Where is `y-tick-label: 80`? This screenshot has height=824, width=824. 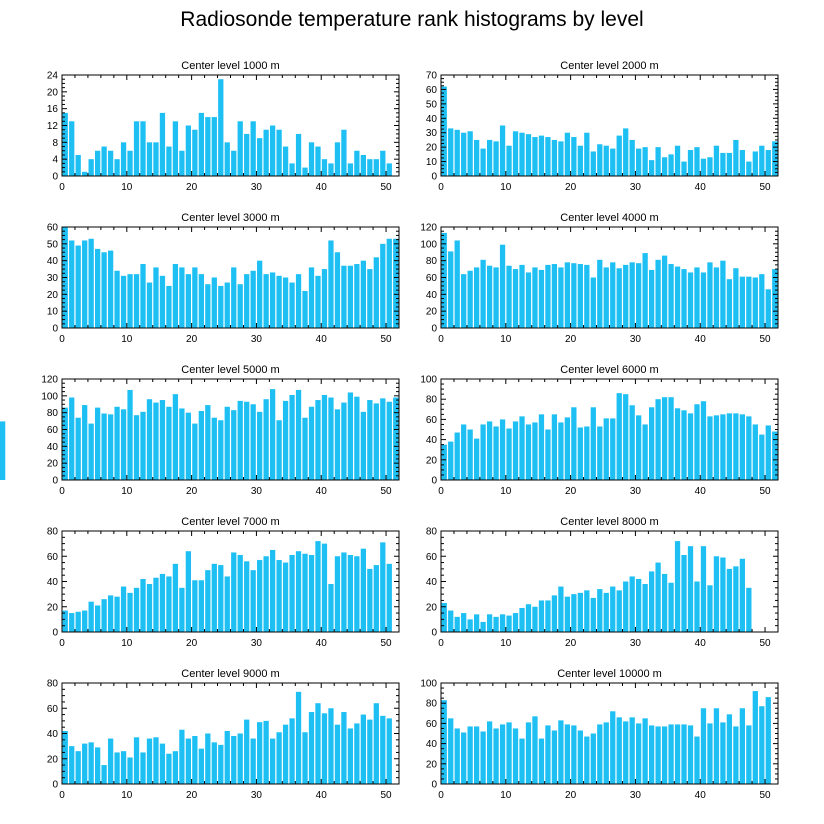
y-tick-label: 80 is located at coordinates (53, 413).